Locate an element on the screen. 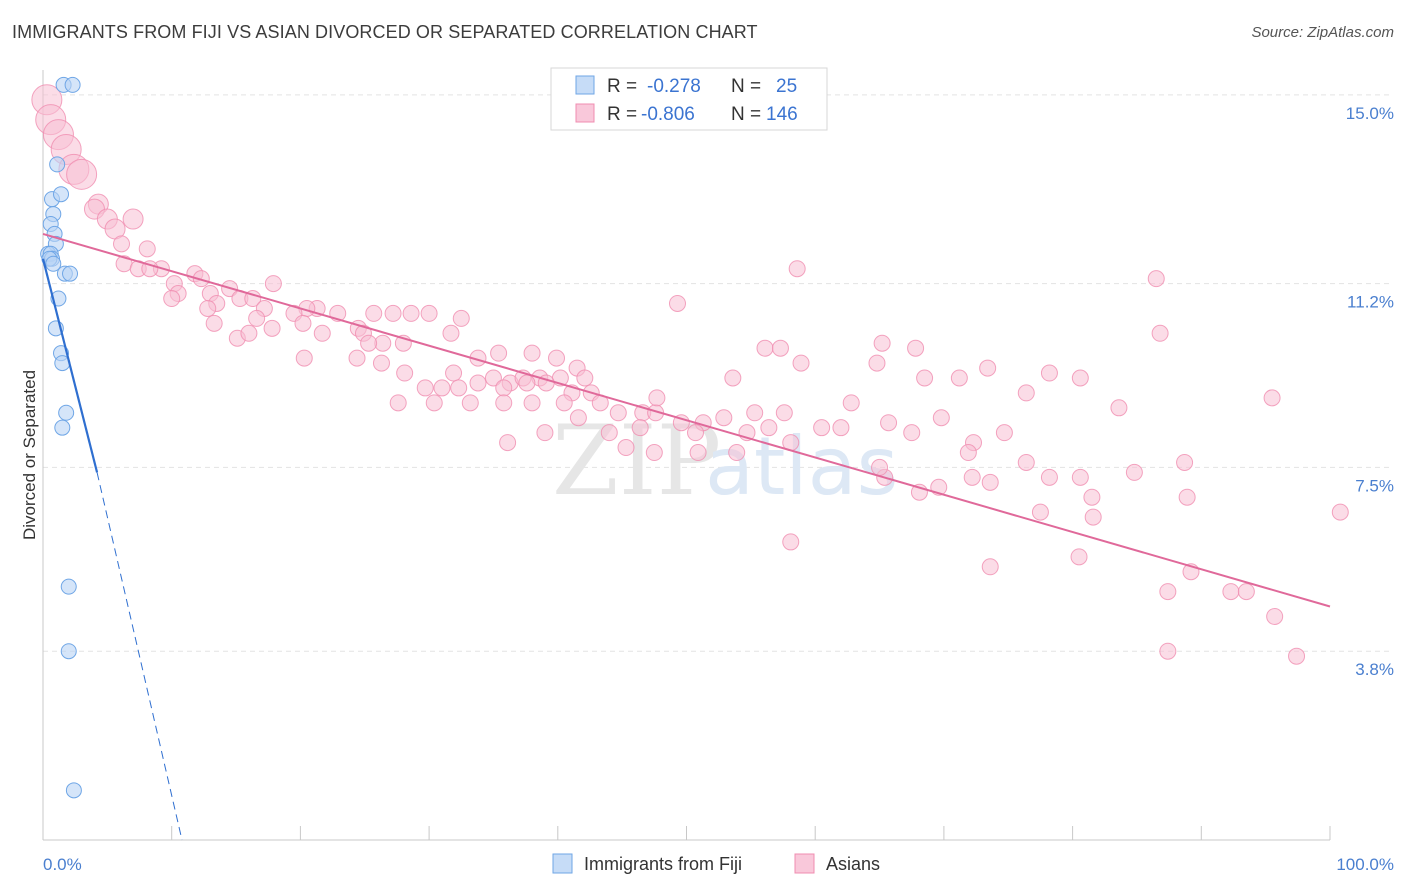 This screenshot has width=1406, height=892. fiji-trend-extension is located at coordinates (139, 656).